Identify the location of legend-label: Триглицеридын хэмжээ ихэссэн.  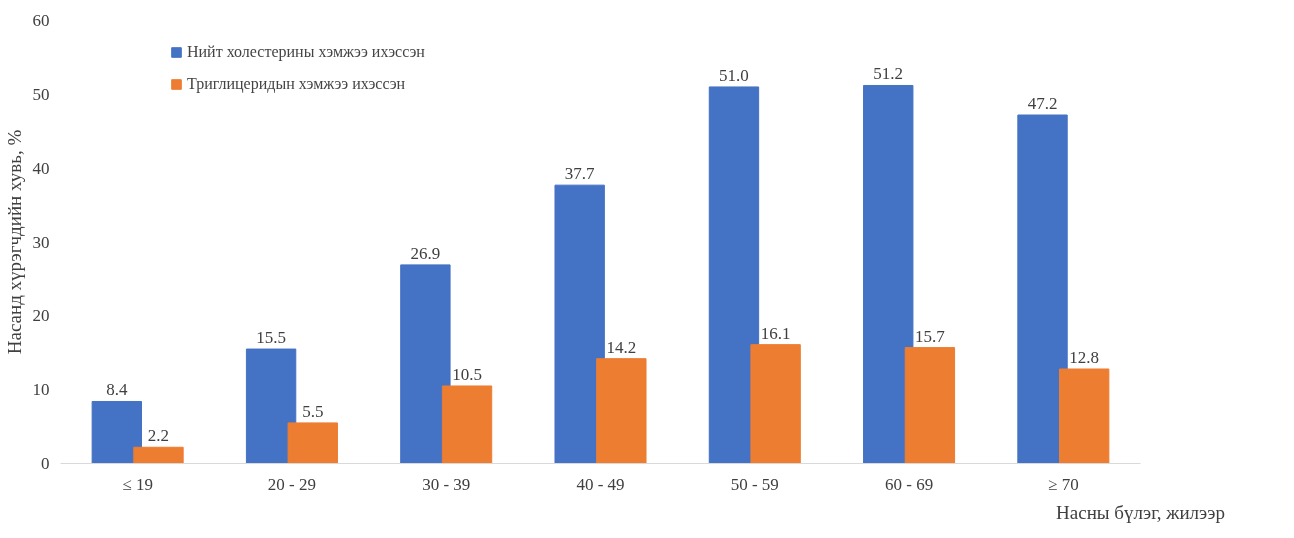
(296, 84).